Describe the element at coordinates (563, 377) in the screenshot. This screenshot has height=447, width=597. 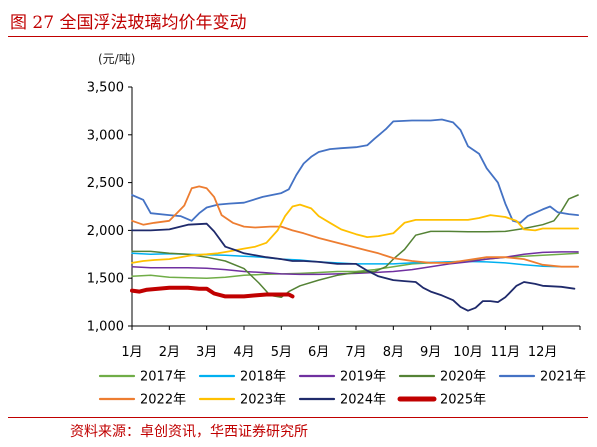
I see `legend-label: 2021年` at that location.